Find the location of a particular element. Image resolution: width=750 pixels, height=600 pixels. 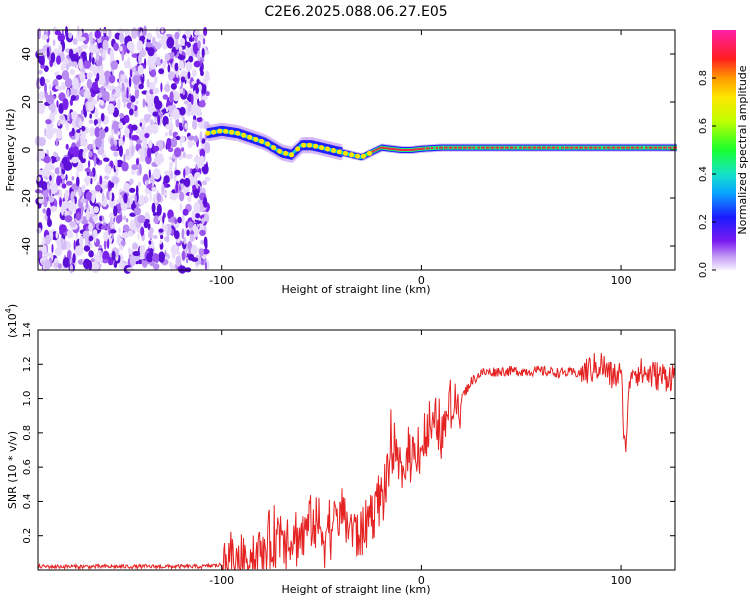

colorbar-gradient is located at coordinates (724, 150).